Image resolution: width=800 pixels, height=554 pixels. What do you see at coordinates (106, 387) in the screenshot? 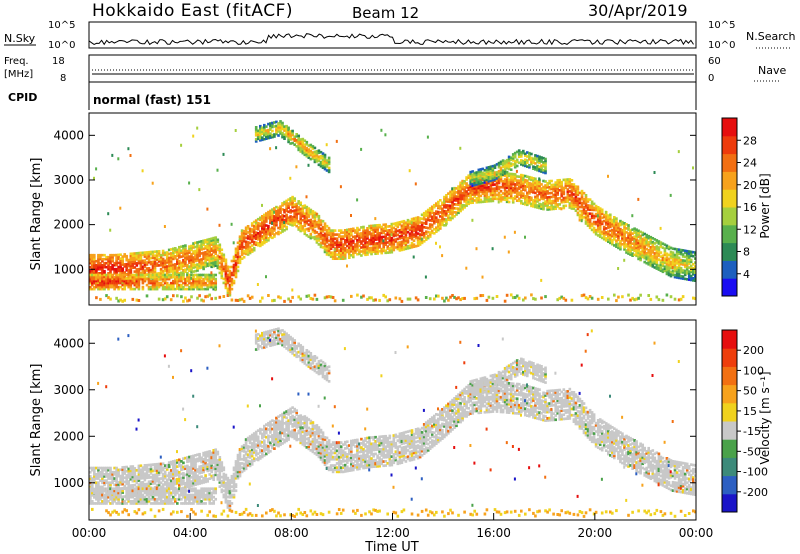
I see `velocity-noise` at bounding box center [106, 387].